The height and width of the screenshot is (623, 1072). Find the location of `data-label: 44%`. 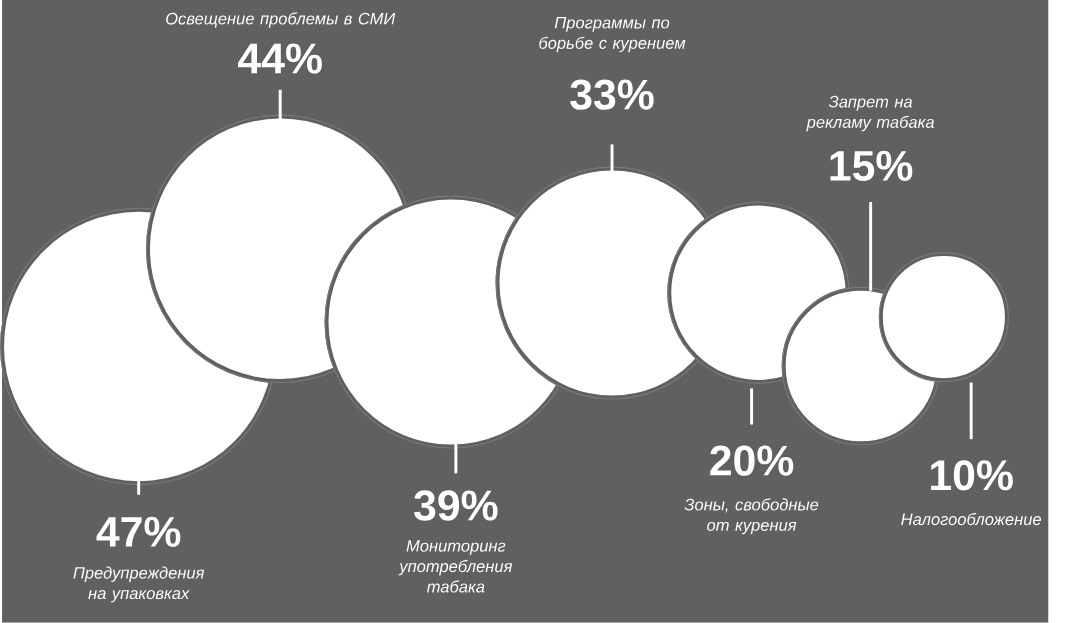

data-label: 44% is located at coordinates (280, 58).